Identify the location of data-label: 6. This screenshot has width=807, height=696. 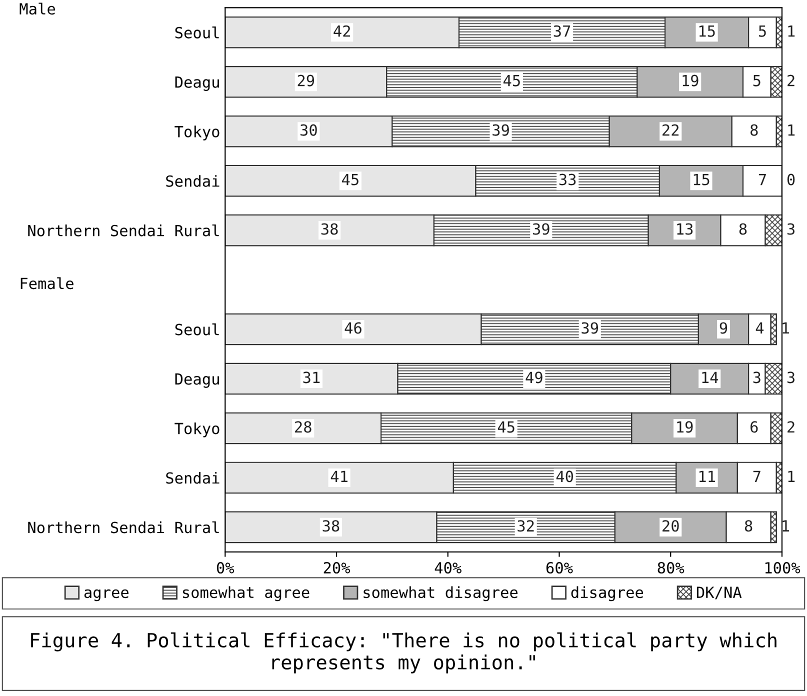
(754, 427).